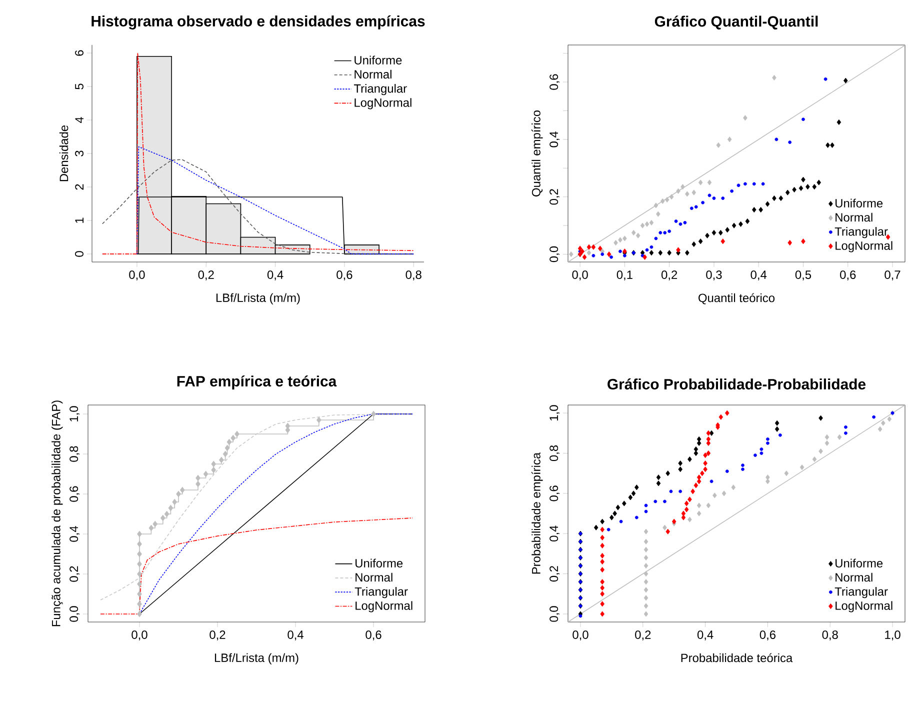 The width and height of the screenshot is (916, 708). What do you see at coordinates (892, 635) in the screenshot?
I see `x-tick-label: 1,0` at bounding box center [892, 635].